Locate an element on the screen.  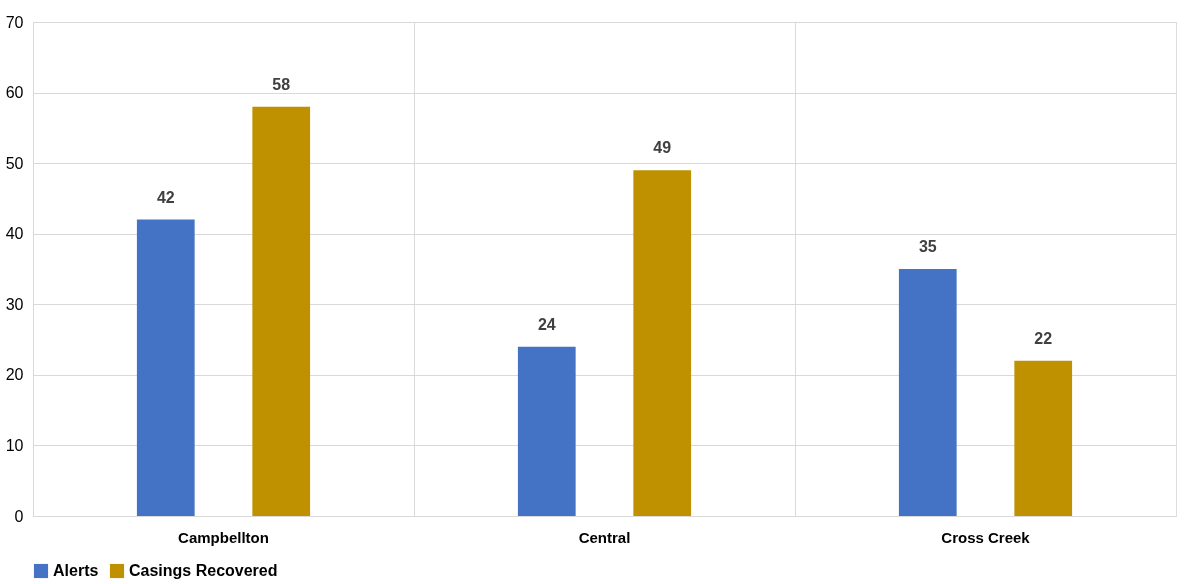
y-tick-label: 40 is located at coordinates (14, 234).